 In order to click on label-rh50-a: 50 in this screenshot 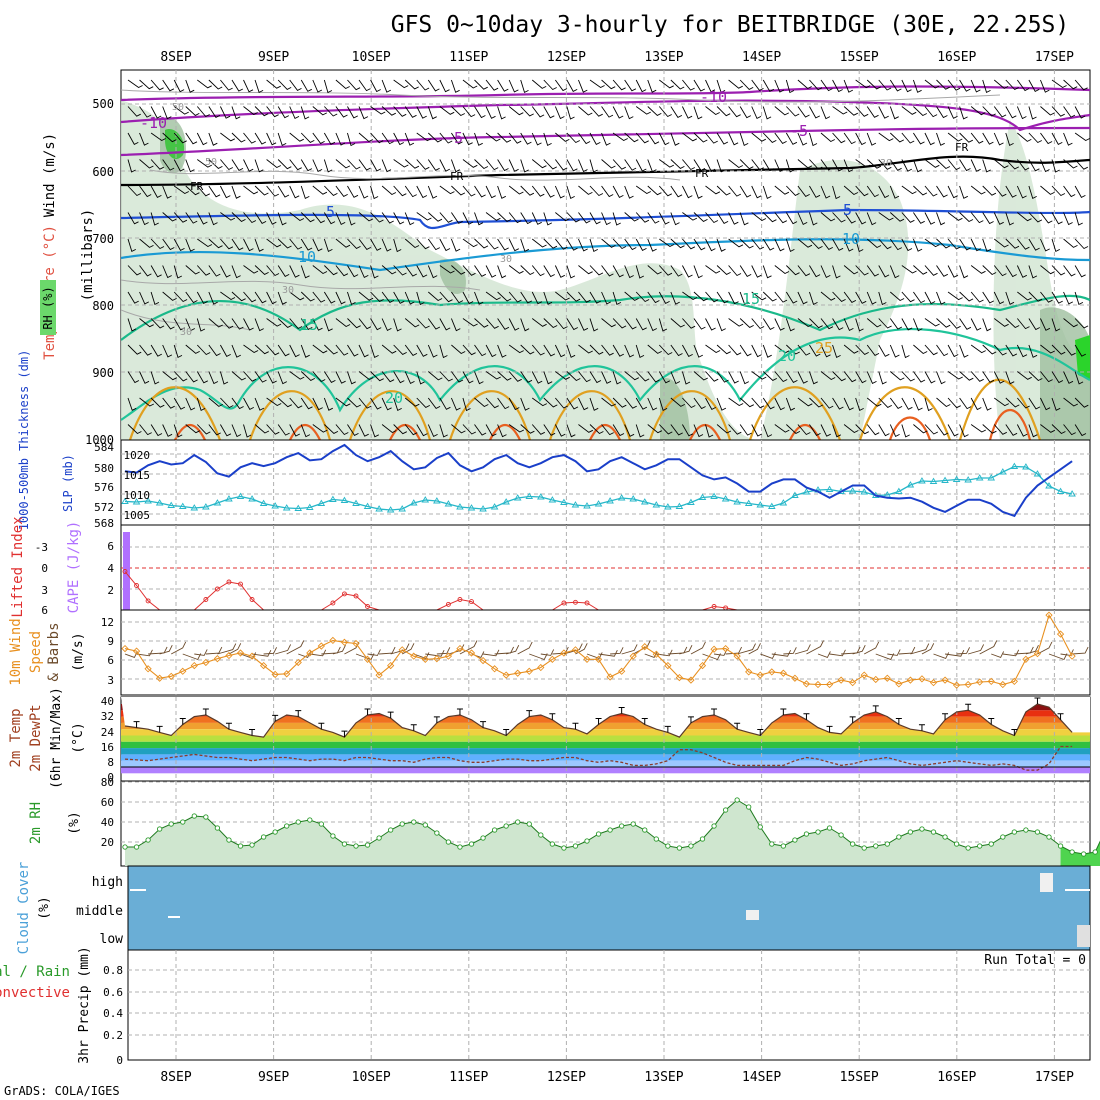, I will do `click(178, 107)`.